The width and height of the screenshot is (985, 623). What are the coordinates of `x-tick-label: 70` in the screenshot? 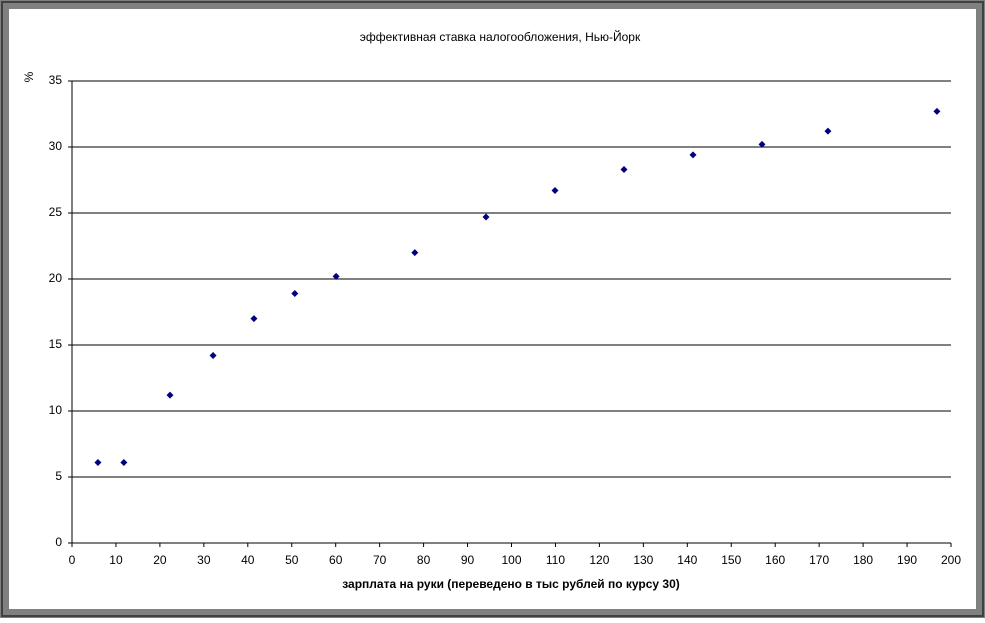 It's located at (380, 560).